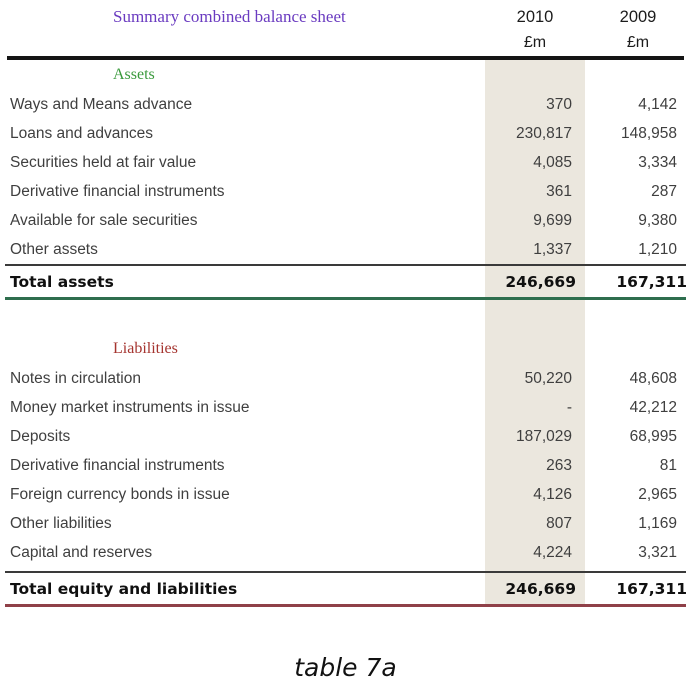  What do you see at coordinates (552, 249) in the screenshot?
I see `row-value-2010: 1,337` at bounding box center [552, 249].